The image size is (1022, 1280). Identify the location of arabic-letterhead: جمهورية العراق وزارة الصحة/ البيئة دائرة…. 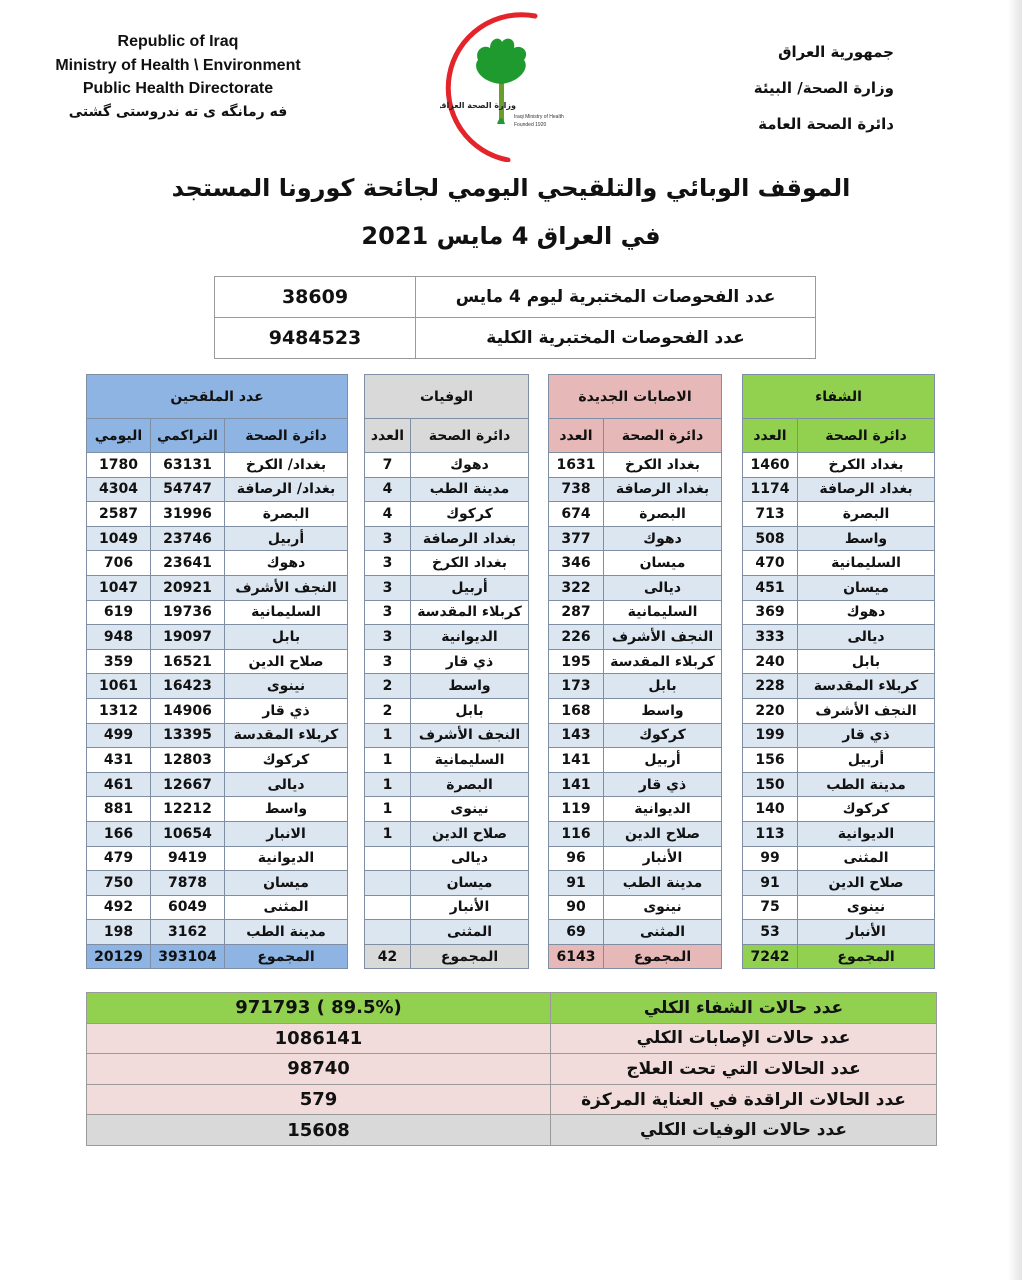
(764, 88).